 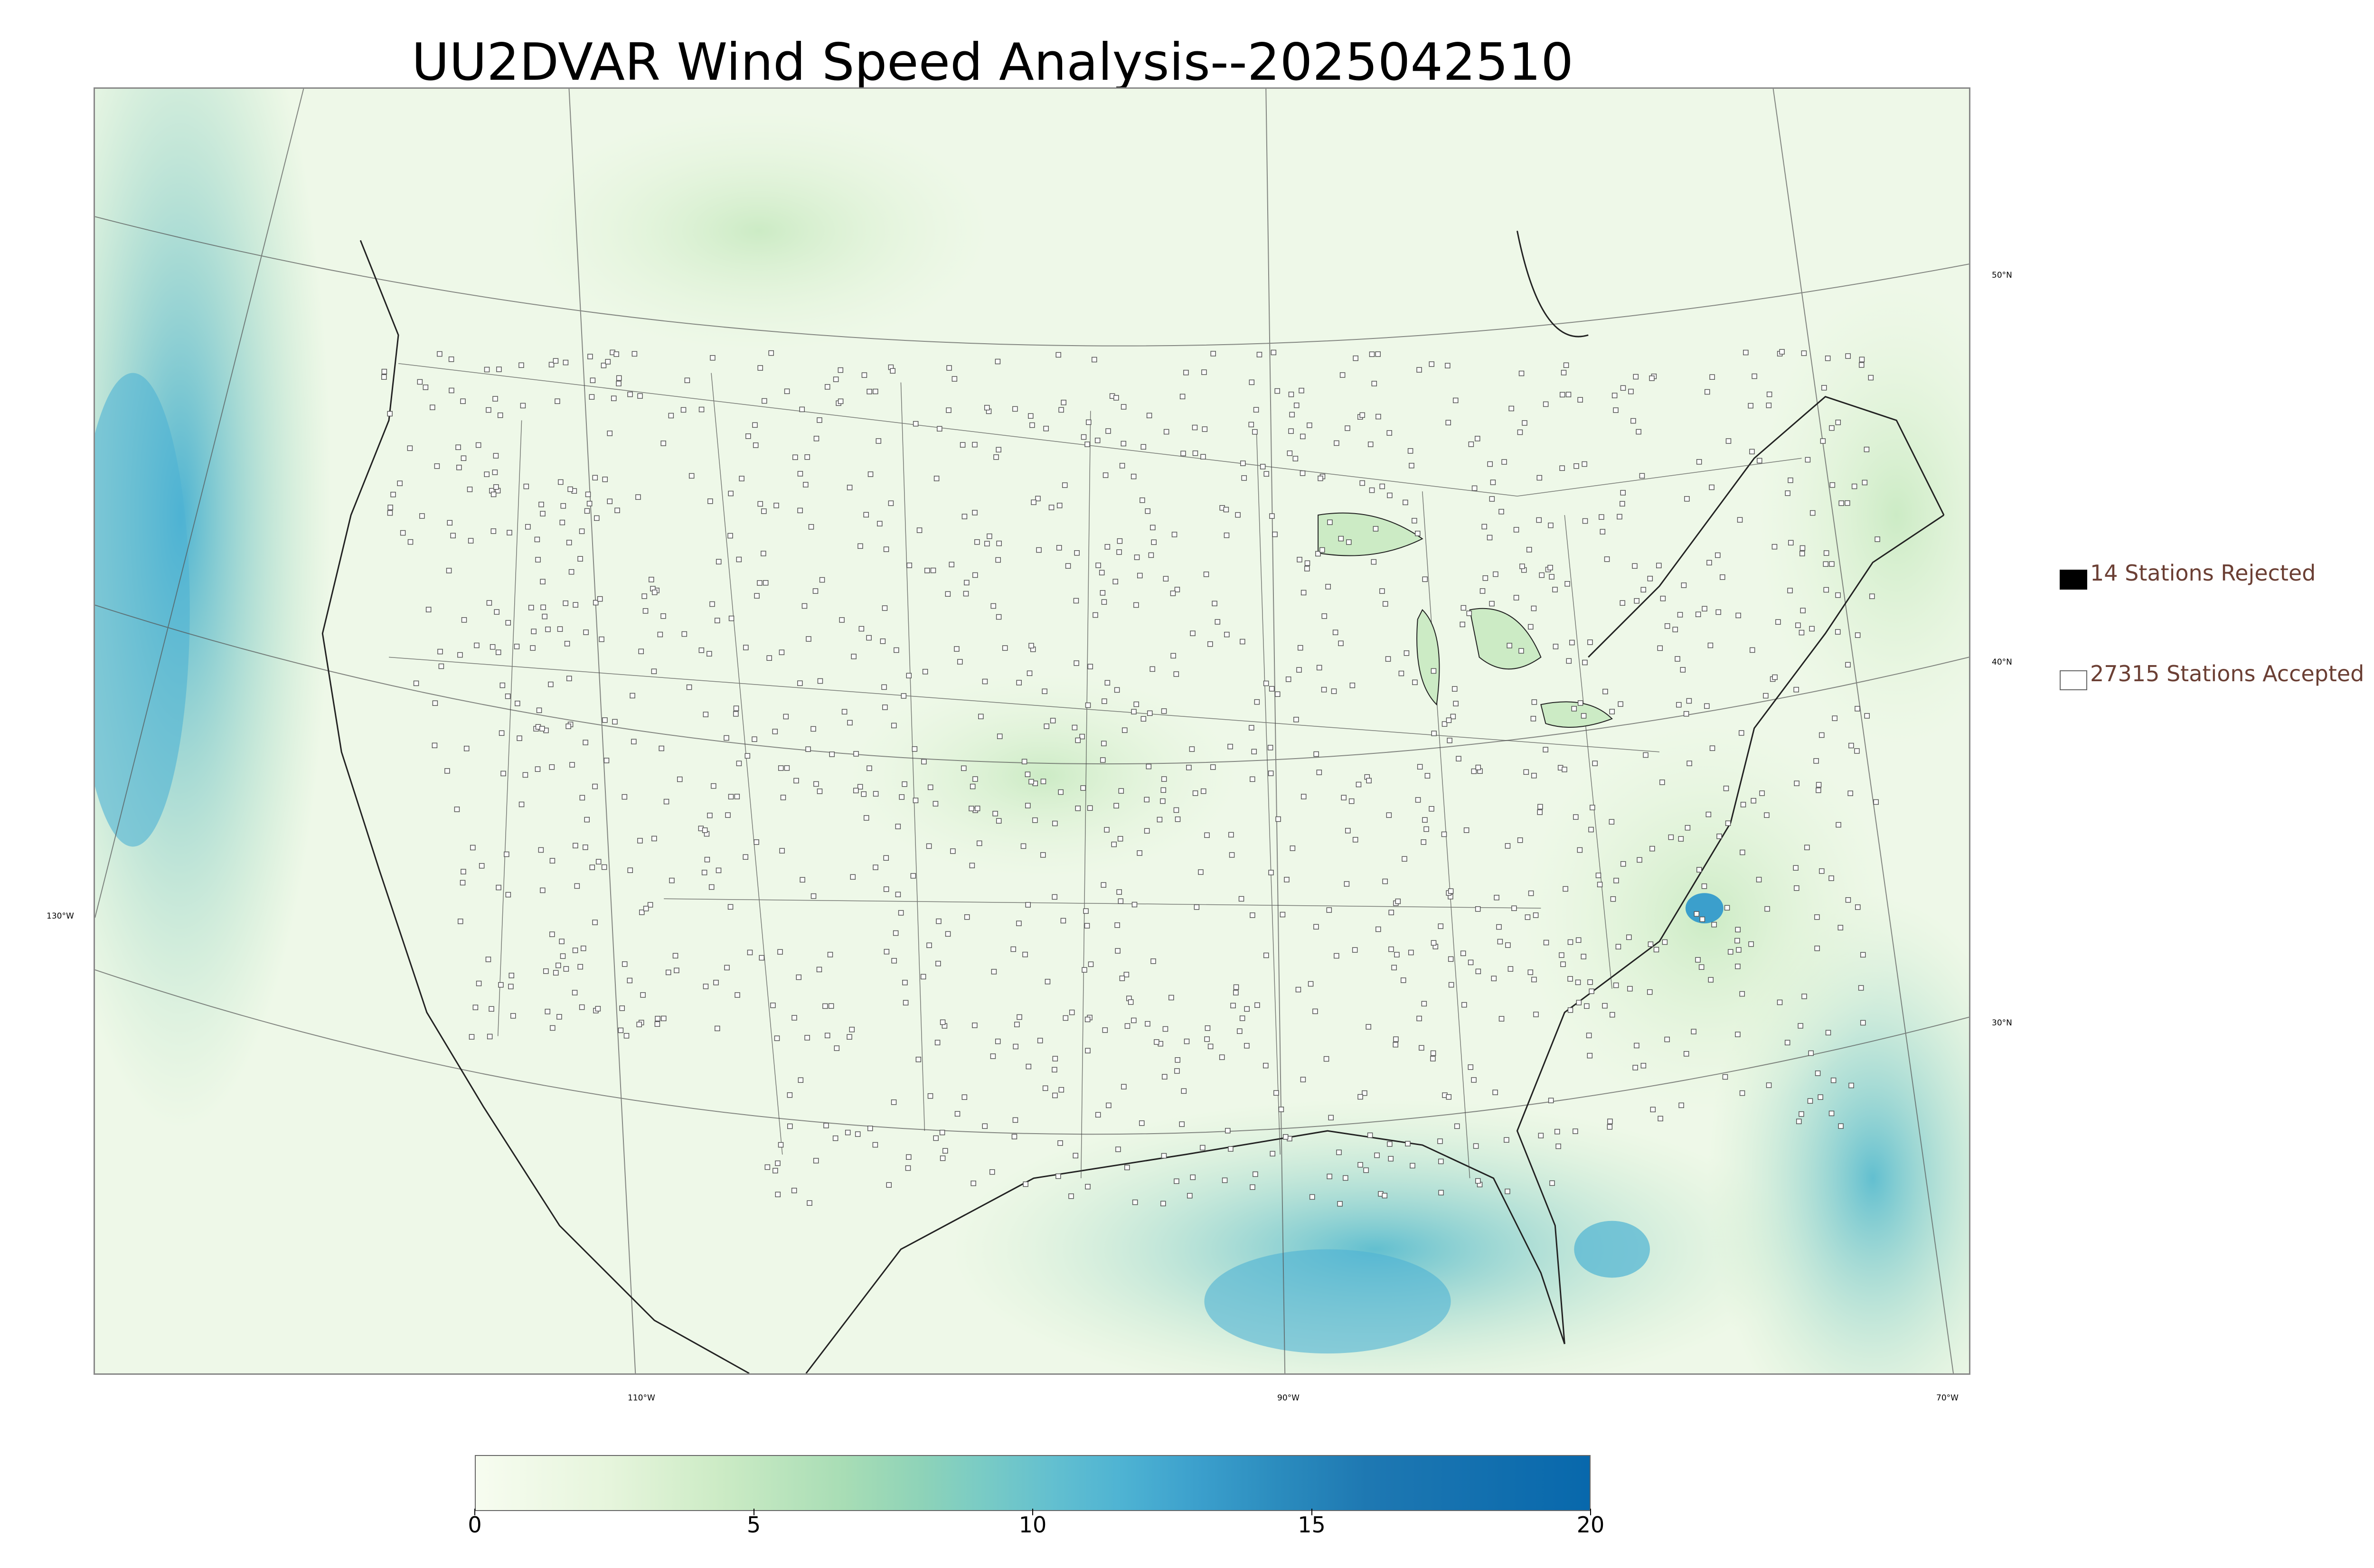 I want to click on map-title: UU2DVAR Wind Speed Analysis--2025042510, so click(x=992, y=62).